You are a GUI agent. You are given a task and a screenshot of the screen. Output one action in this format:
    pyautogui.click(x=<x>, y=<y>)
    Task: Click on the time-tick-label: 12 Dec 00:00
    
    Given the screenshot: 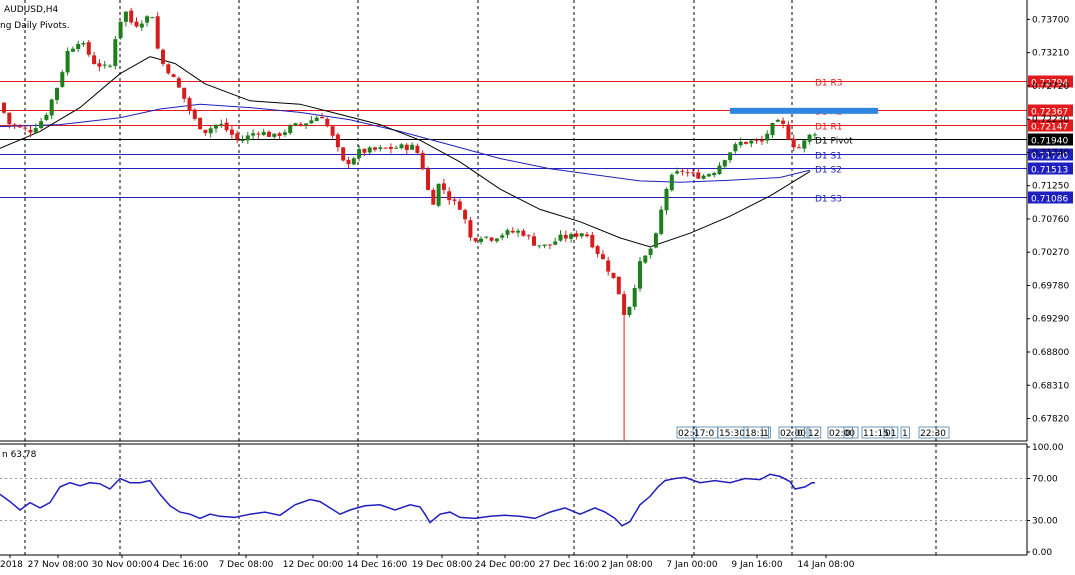 What is the action you would take?
    pyautogui.click(x=313, y=565)
    